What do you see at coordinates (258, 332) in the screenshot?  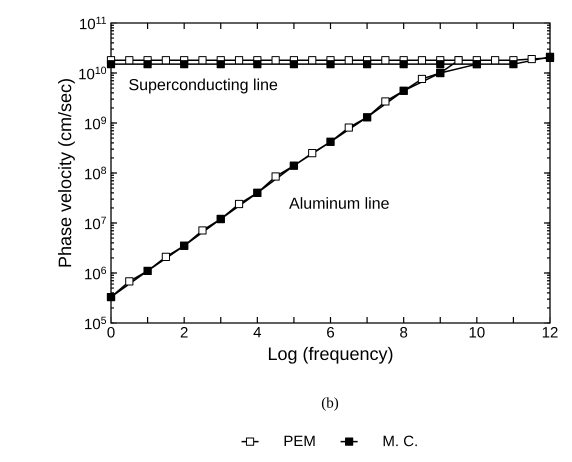 I see `x-tick-label: 4` at bounding box center [258, 332].